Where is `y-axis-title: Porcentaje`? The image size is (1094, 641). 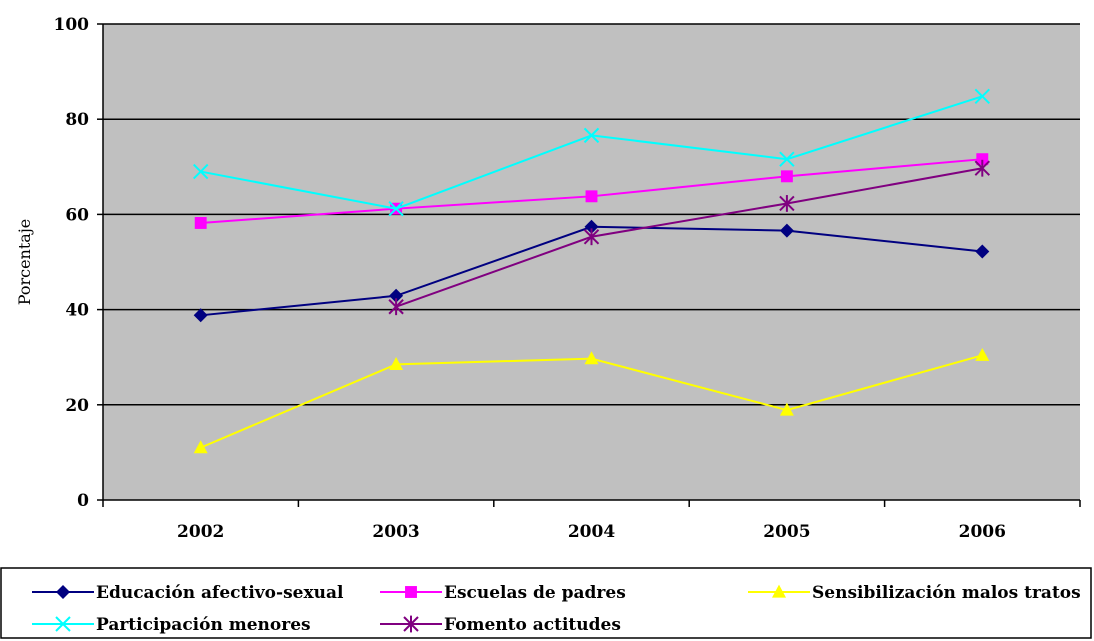
y-axis-title: Porcentaje is located at coordinates (24, 262).